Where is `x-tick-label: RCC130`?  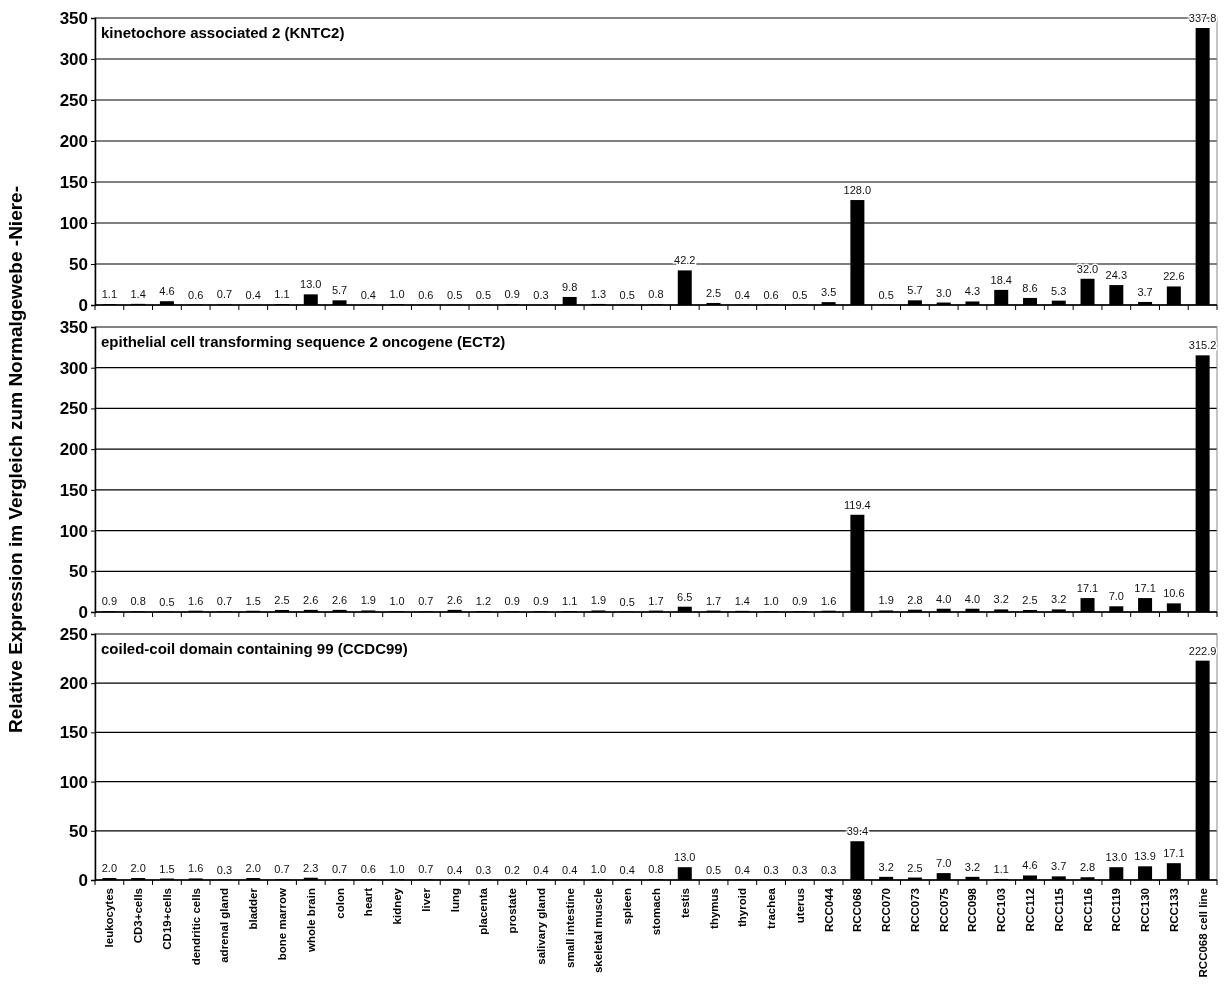
x-tick-label: RCC130 is located at coordinates (1145, 910).